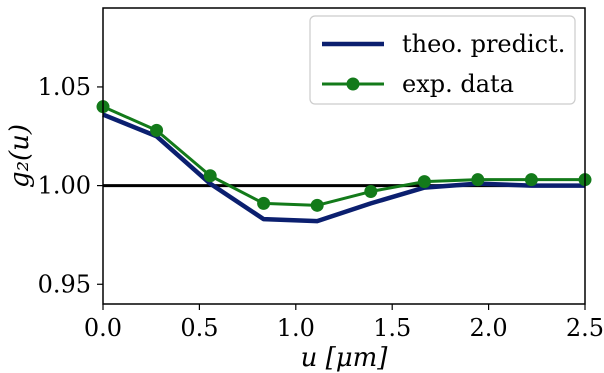  What do you see at coordinates (345, 358) in the screenshot?
I see `x-axis-label: u [μm]` at bounding box center [345, 358].